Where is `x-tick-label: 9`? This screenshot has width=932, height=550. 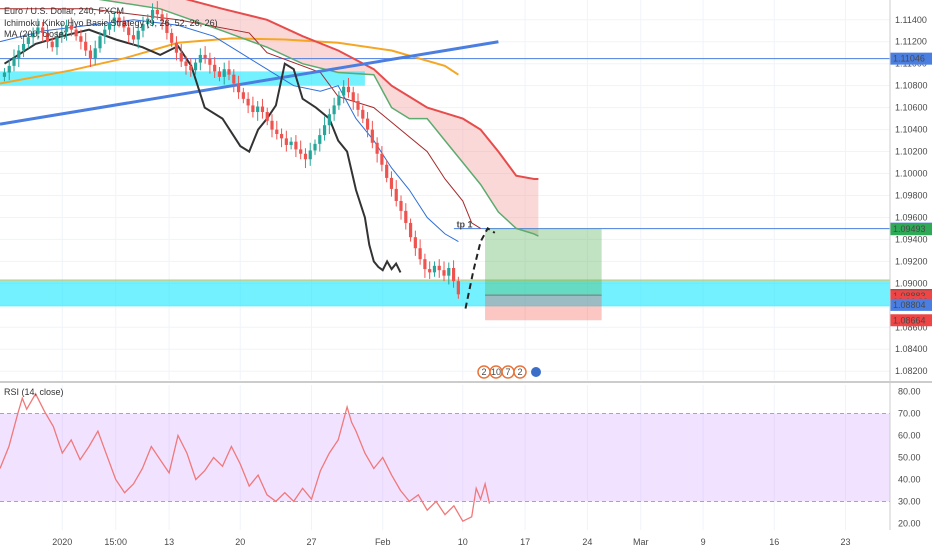
x-tick-label: 9 is located at coordinates (703, 542).